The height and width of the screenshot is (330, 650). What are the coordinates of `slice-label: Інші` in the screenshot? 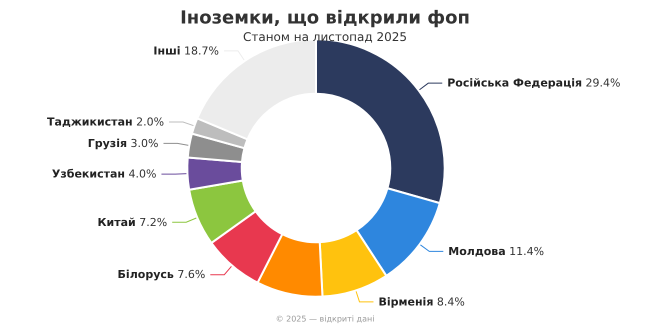 It's located at (167, 51).